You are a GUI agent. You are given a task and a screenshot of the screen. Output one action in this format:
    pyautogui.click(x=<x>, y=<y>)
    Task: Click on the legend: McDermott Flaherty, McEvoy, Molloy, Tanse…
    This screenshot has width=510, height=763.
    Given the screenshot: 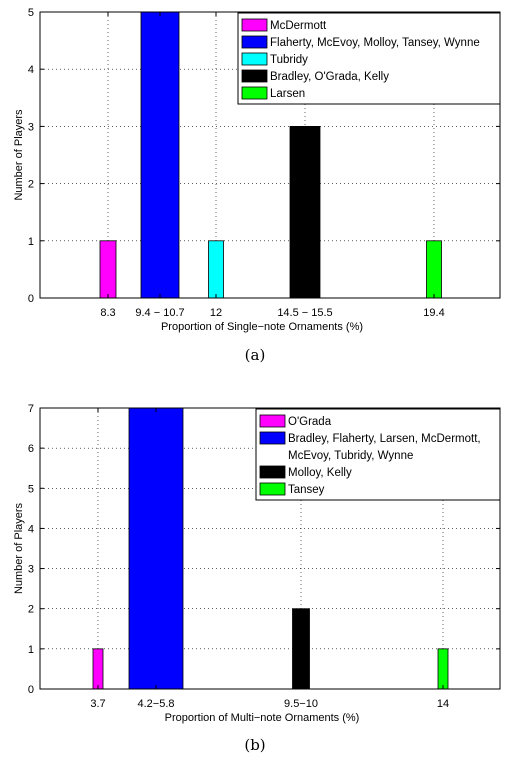 What is the action you would take?
    pyautogui.click(x=369, y=58)
    